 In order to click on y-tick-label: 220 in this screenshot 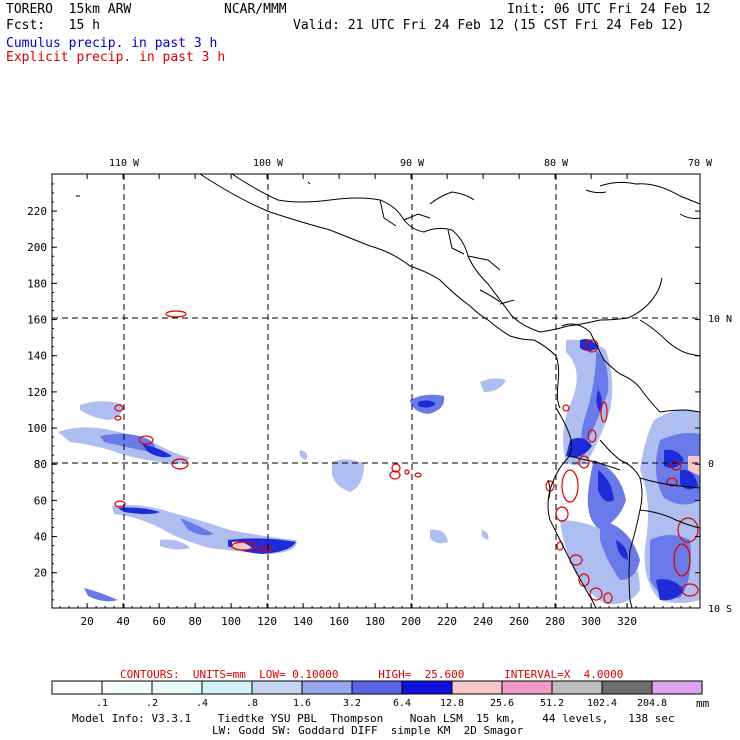, I will do `click(37, 211)`.